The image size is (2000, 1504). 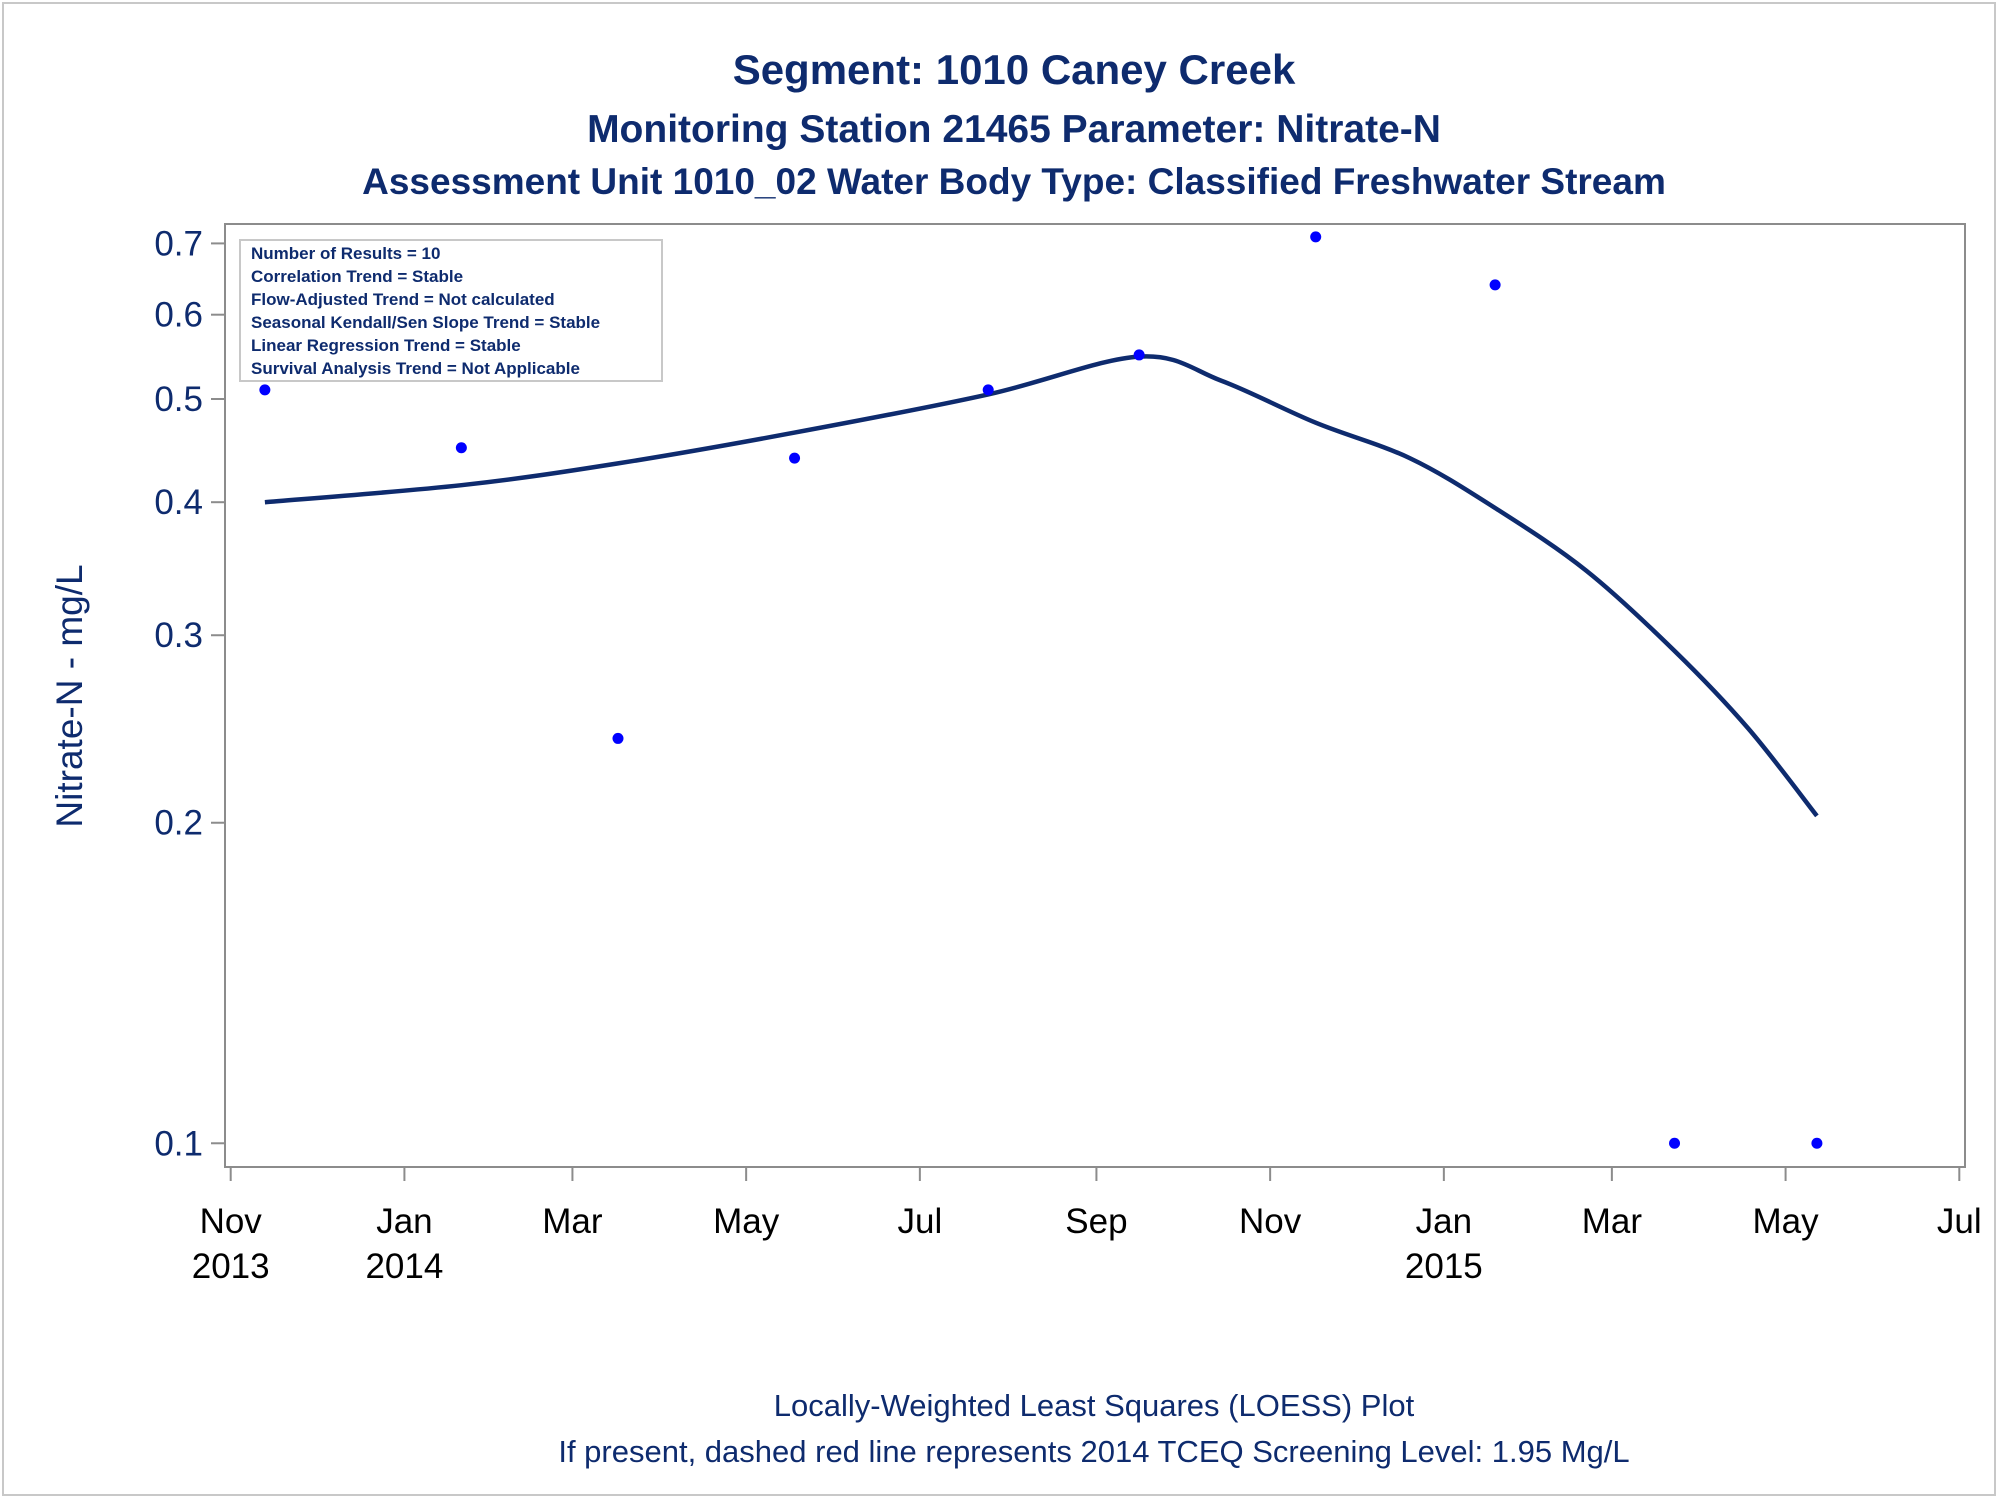 I want to click on y-tick-label: 0.7, so click(x=178, y=243).